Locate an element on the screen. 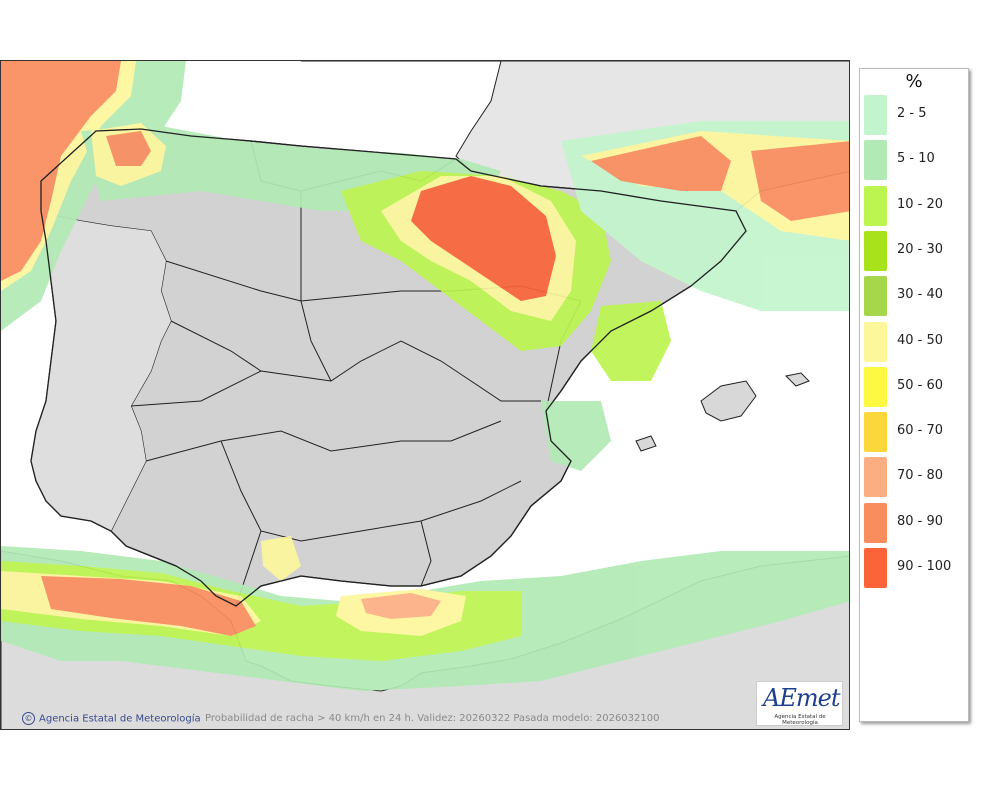 Image resolution: width=1000 pixels, height=790 pixels. legend-item: 10 - 20 is located at coordinates (916, 205).